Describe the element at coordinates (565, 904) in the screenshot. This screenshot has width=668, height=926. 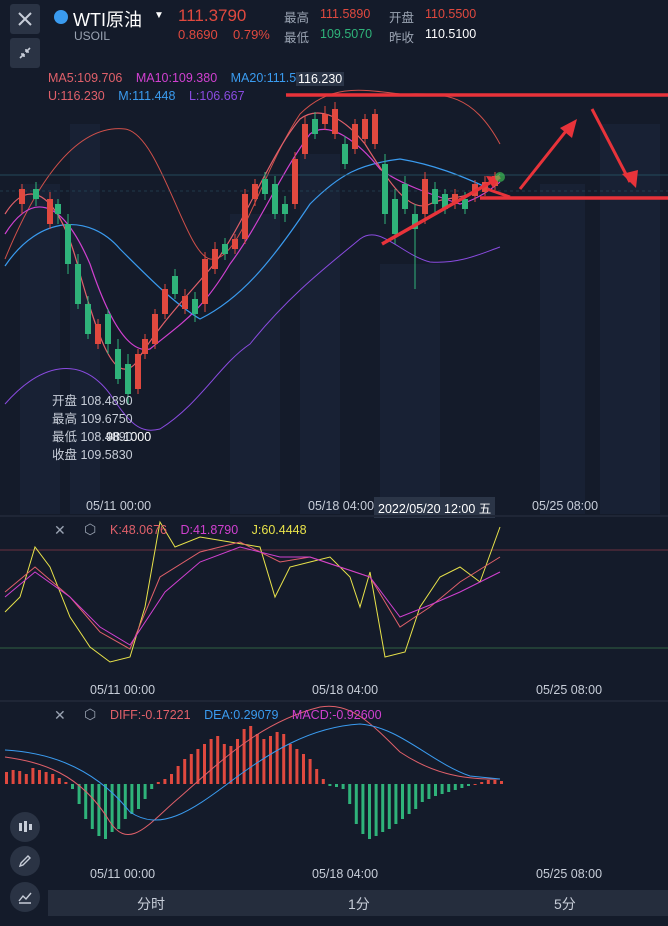
I see `tab-5min: 5分` at that location.